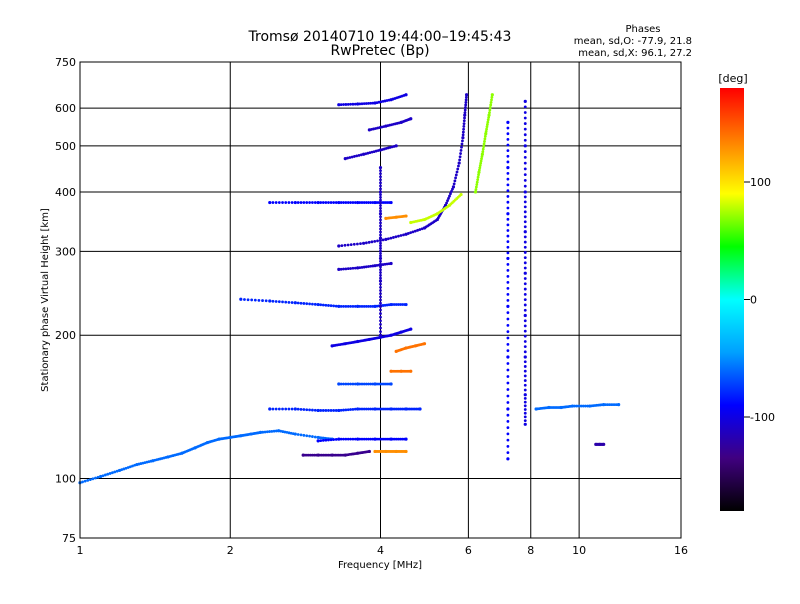 The width and height of the screenshot is (800, 604). Describe the element at coordinates (379, 51) in the screenshot. I see `chart-subtitle: RwPretec (Bp)` at that location.